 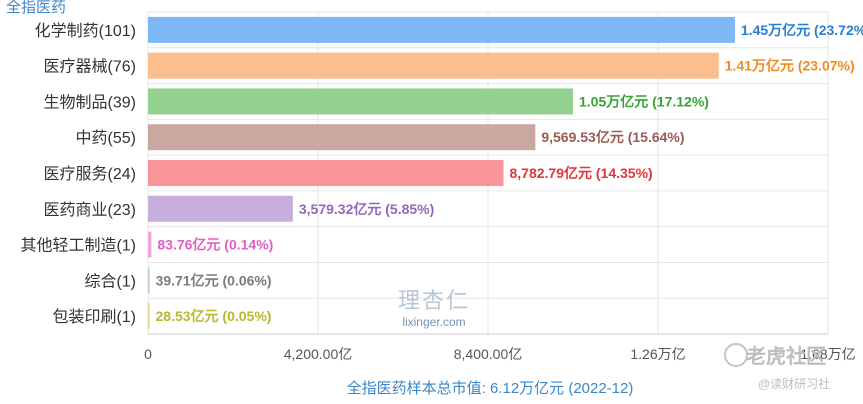 What do you see at coordinates (794, 384) in the screenshot?
I see `brand-sub: @读财研习社` at bounding box center [794, 384].